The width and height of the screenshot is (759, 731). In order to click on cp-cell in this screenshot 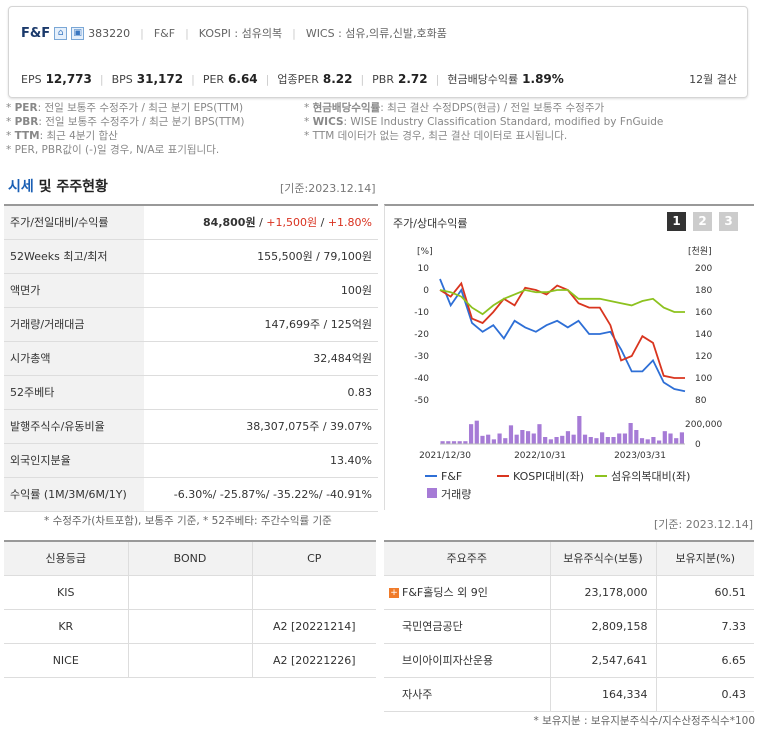, I will do `click(314, 592)`.